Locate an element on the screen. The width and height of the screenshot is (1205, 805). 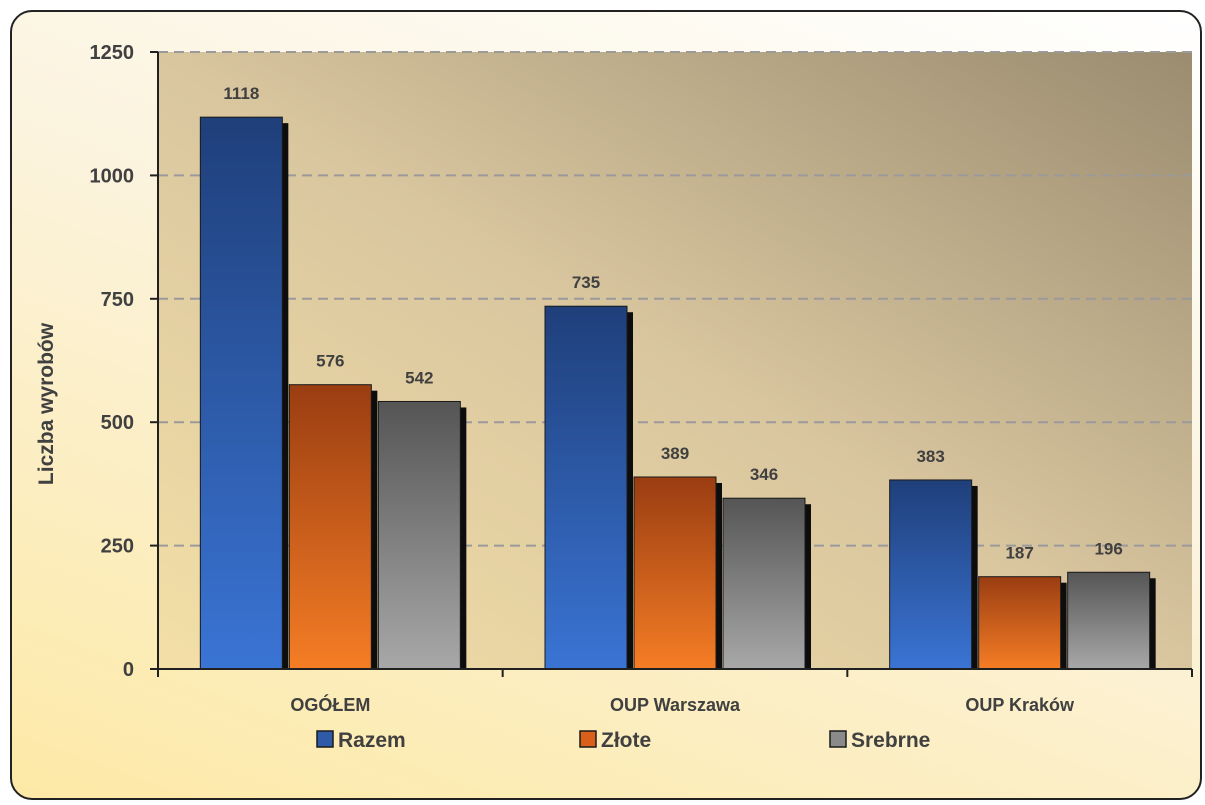
category-label: OGÓŁEM is located at coordinates (330, 704).